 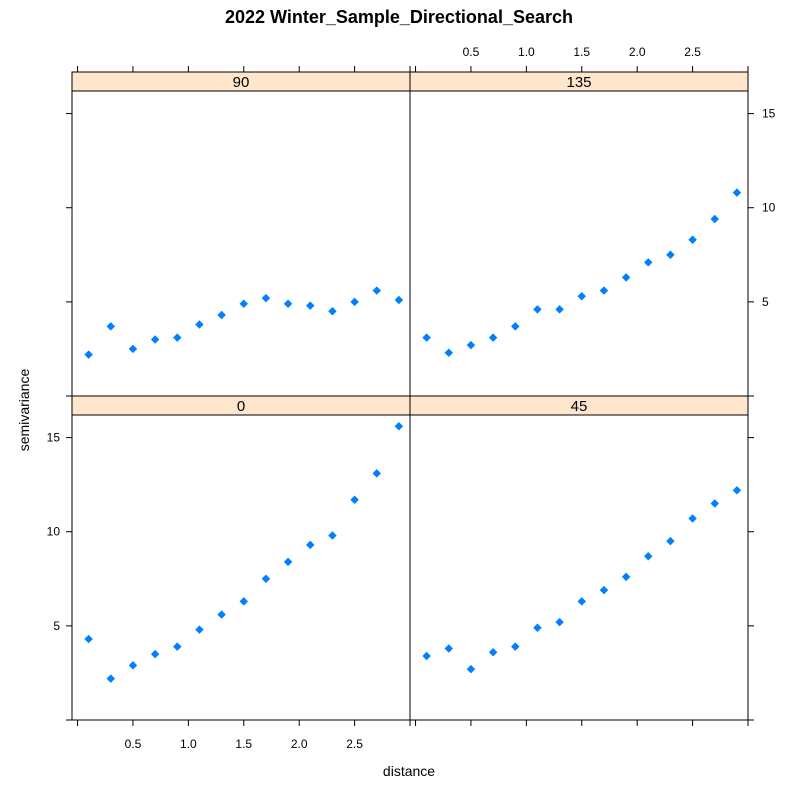 What do you see at coordinates (241, 82) in the screenshot?
I see `strip-label: 90` at bounding box center [241, 82].